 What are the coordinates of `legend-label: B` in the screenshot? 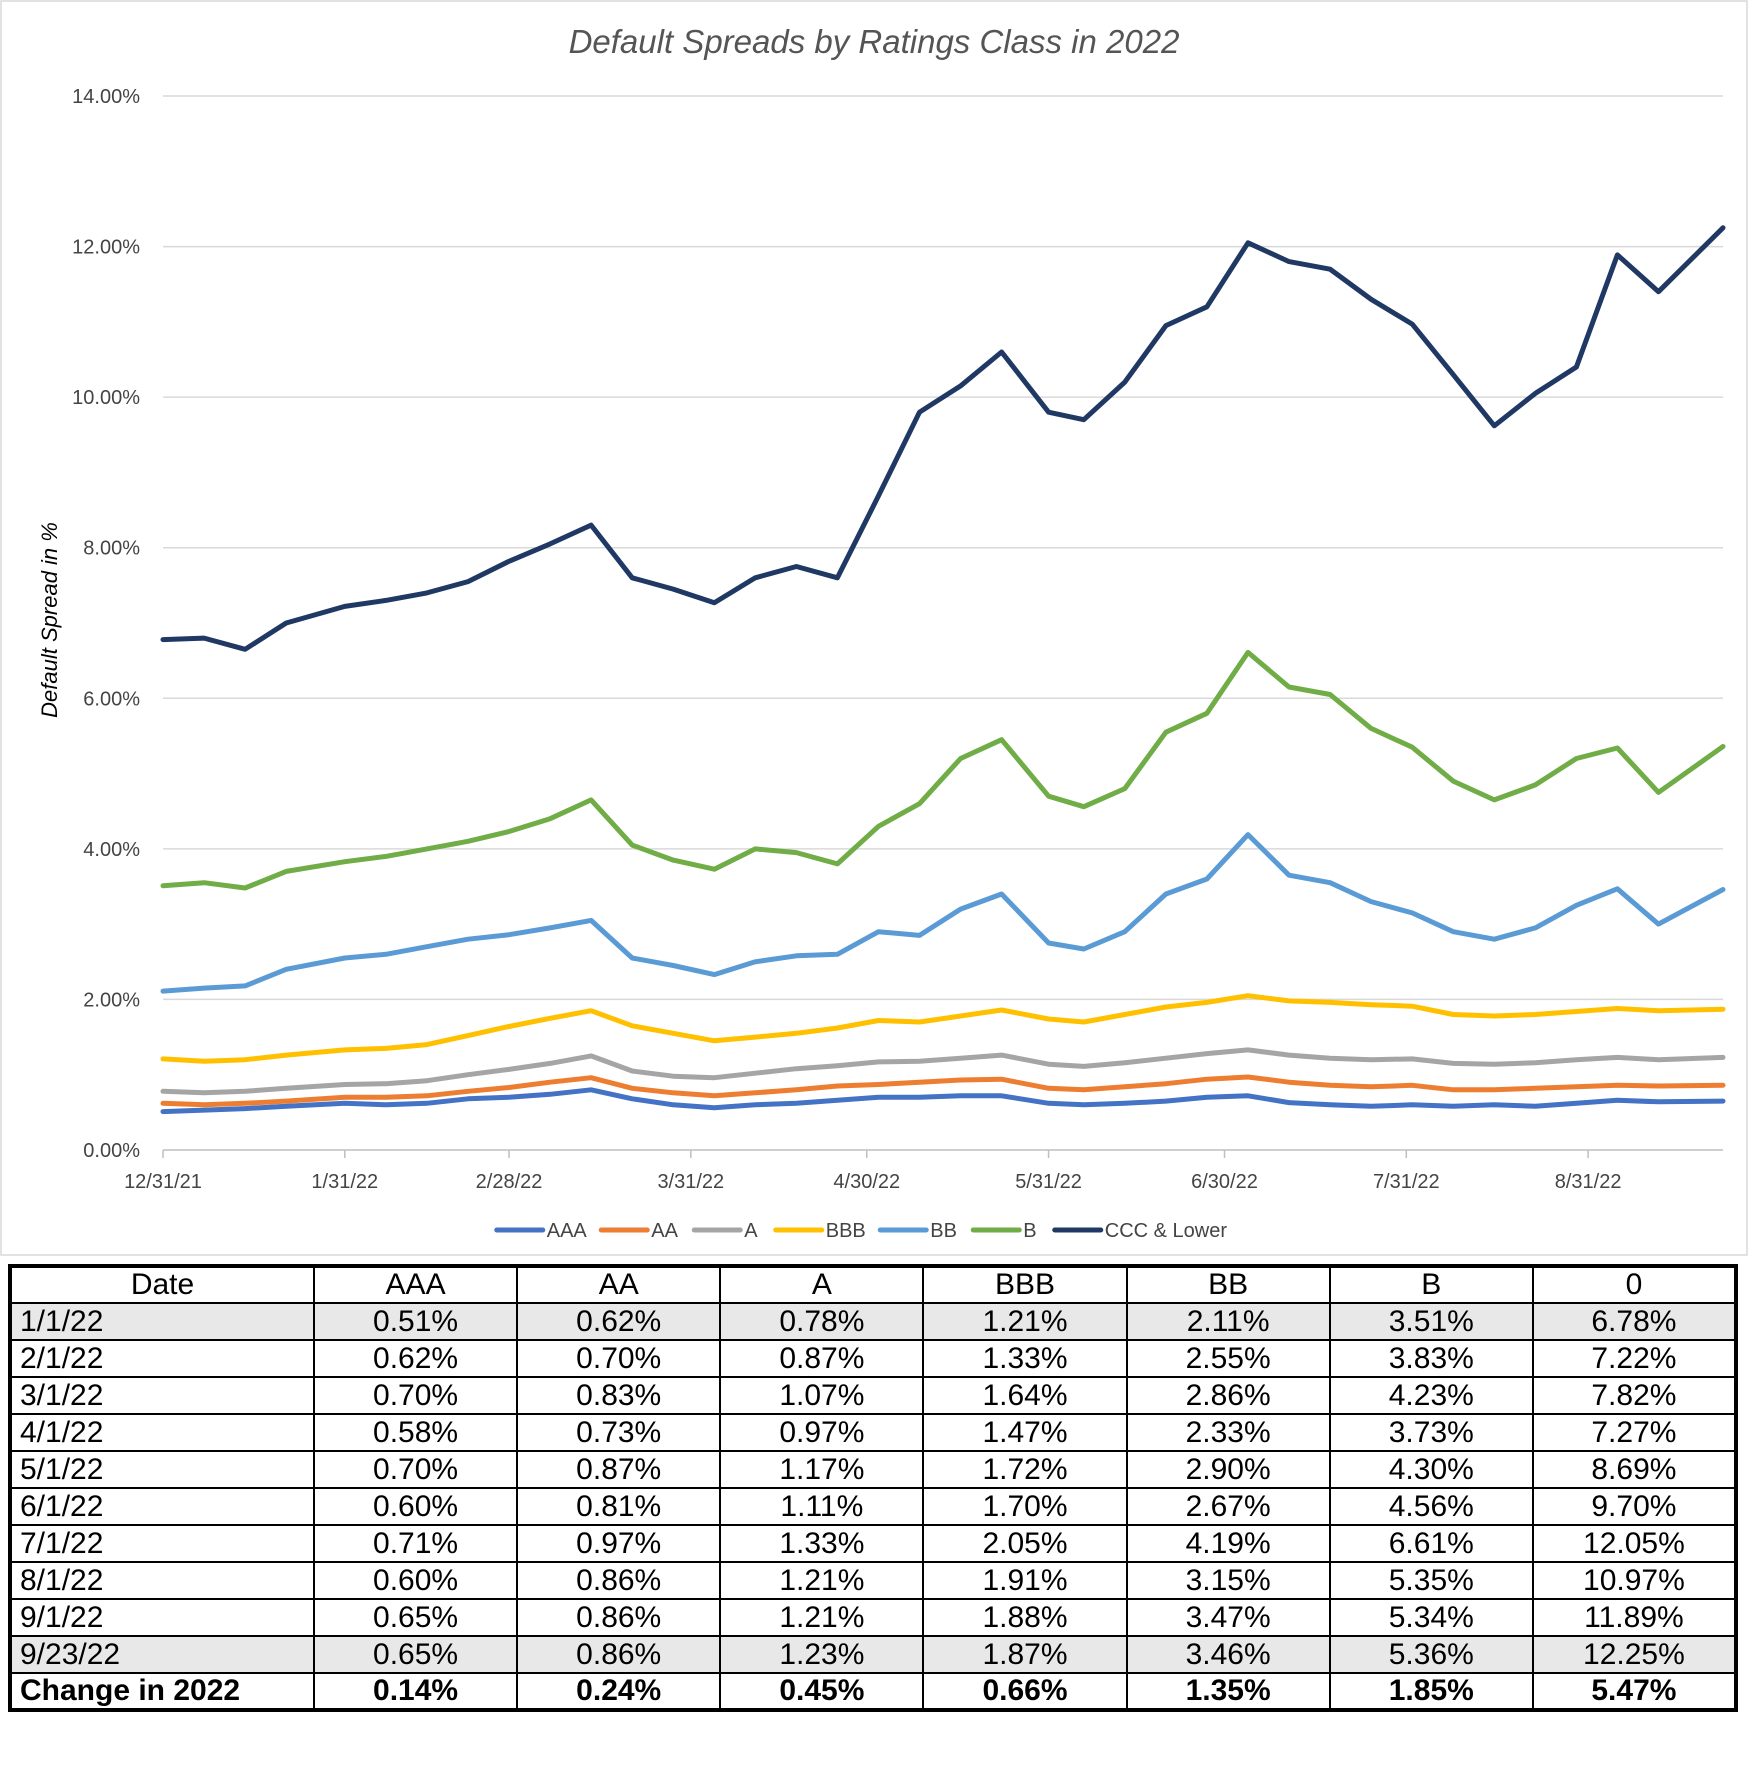 It's located at (1029, 1231).